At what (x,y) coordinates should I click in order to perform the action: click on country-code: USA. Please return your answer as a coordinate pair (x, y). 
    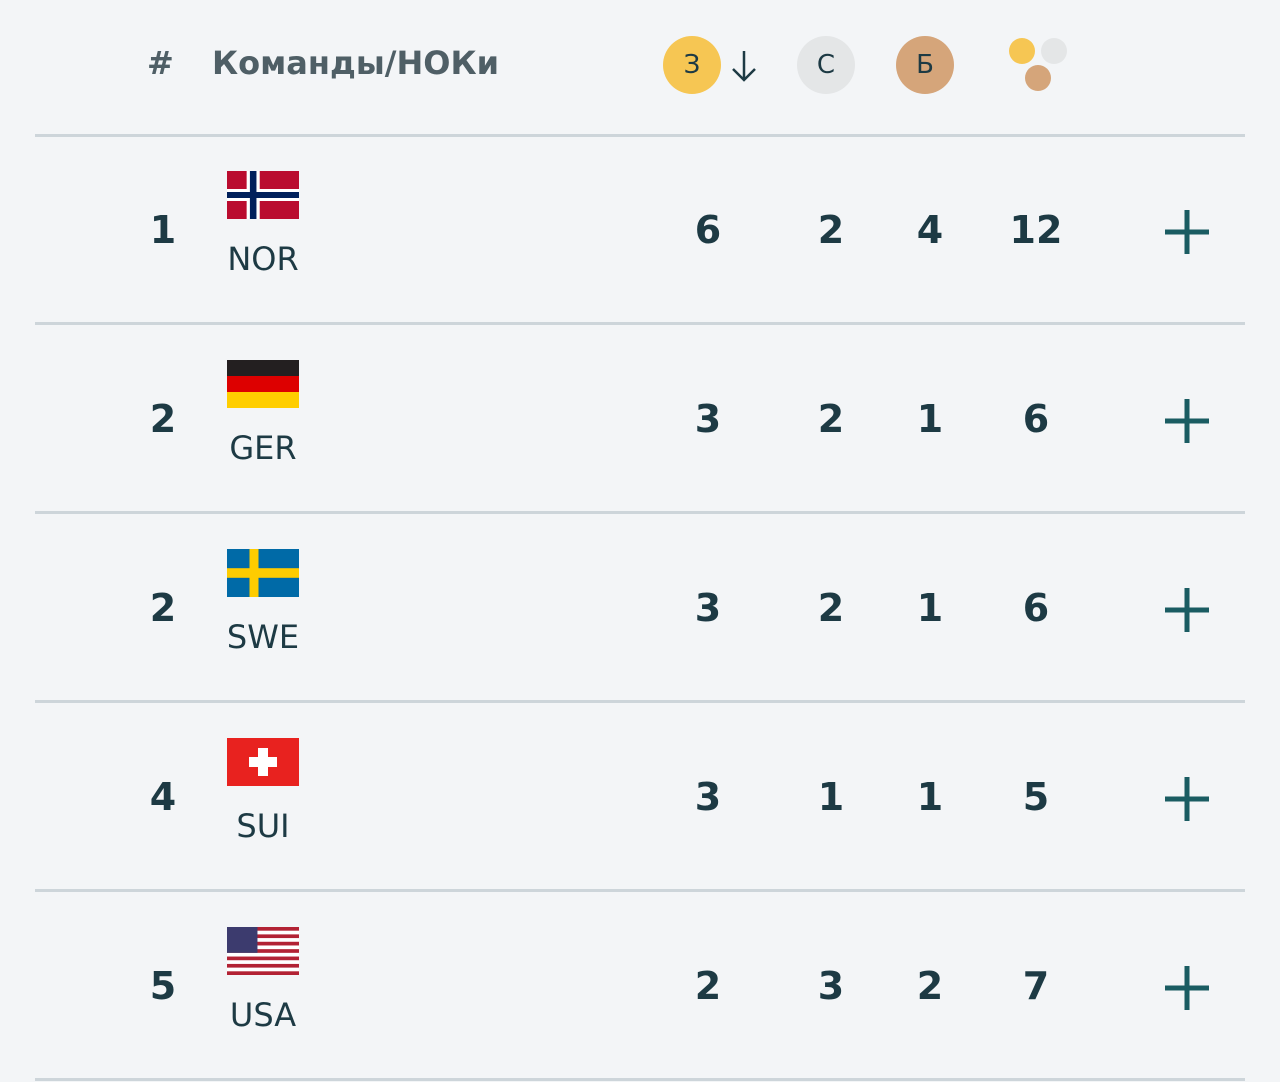
    Looking at the image, I should click on (263, 1015).